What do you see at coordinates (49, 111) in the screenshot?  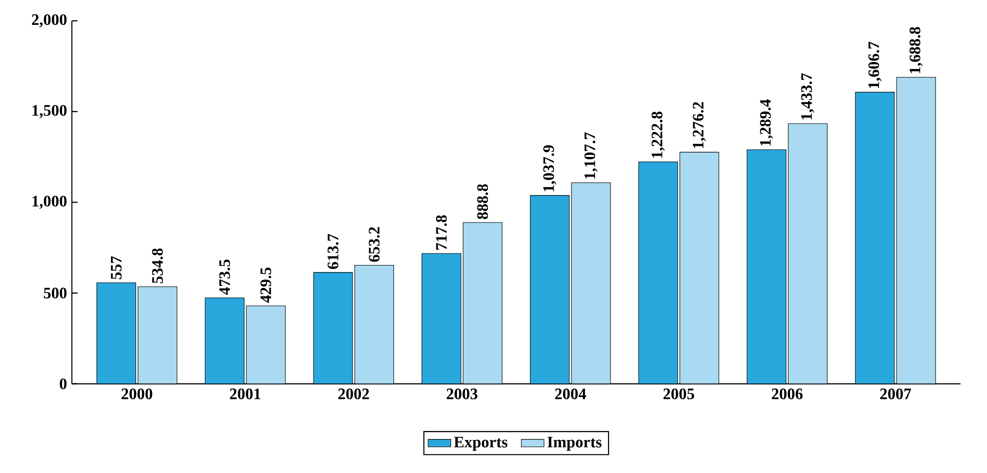 I see `y-tick-label: 1,500` at bounding box center [49, 111].